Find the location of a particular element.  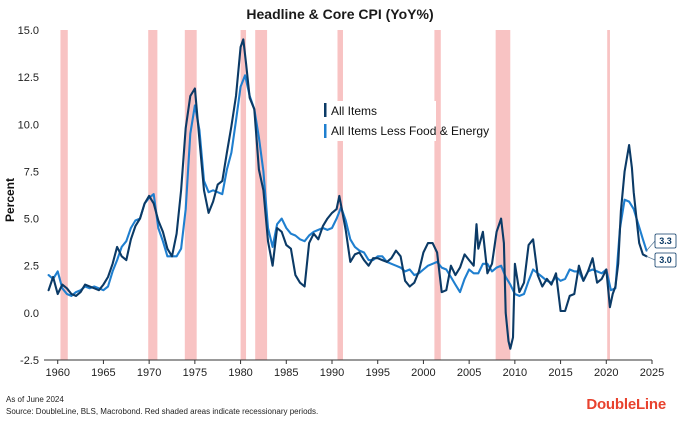

legend-swatch-all-items is located at coordinates (325, 110).